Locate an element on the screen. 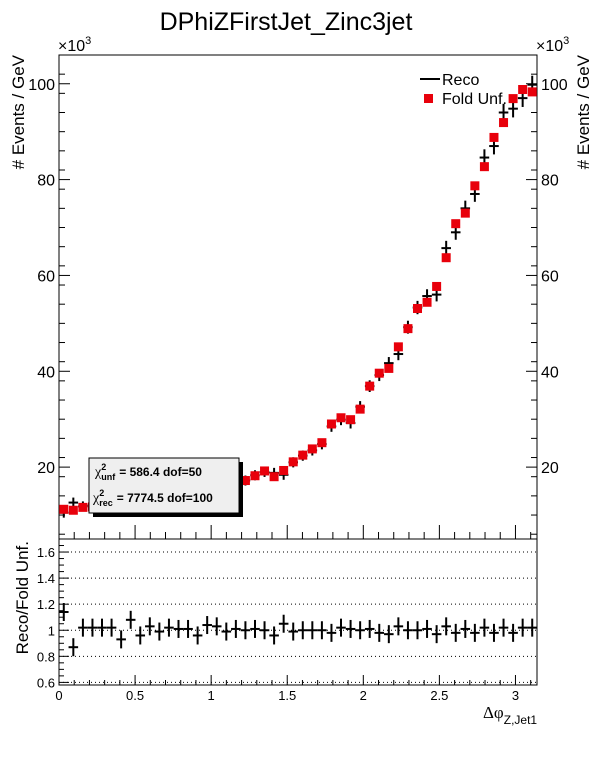 Image resolution: width=596 pixels, height=777 pixels. y-tick-label-left: 40 is located at coordinates (46, 372).